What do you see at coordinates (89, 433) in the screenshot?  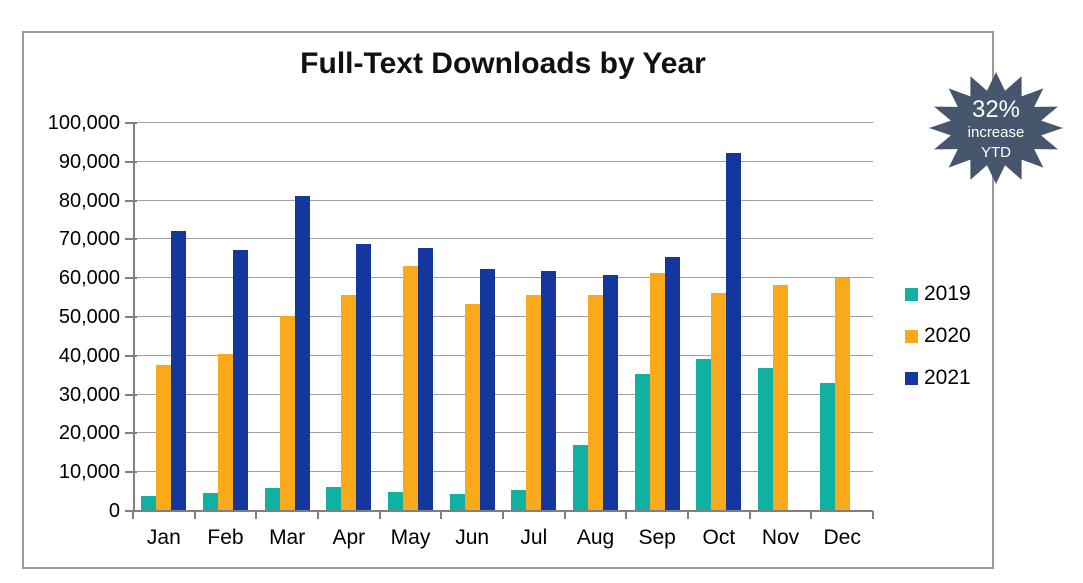 I see `y-tick-label: 20,000` at bounding box center [89, 433].